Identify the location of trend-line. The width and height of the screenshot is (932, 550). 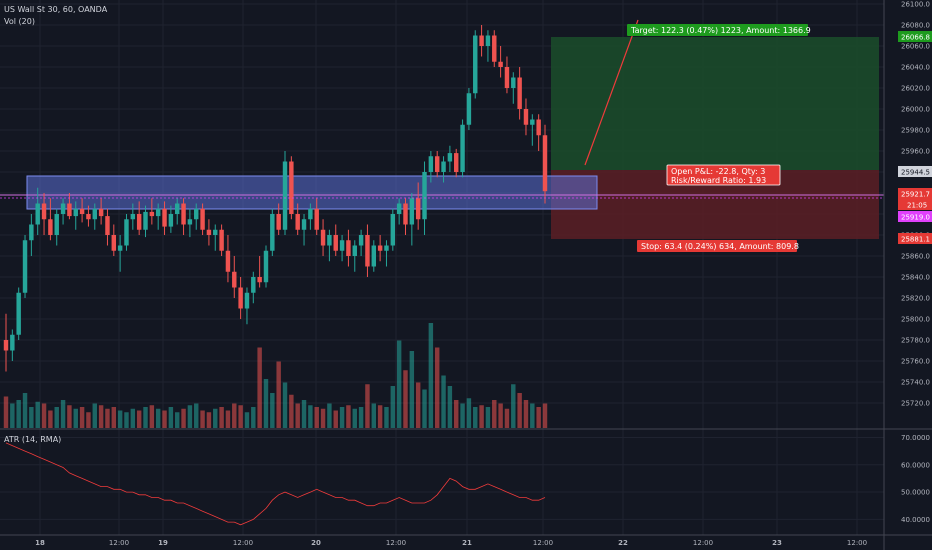
(611, 92).